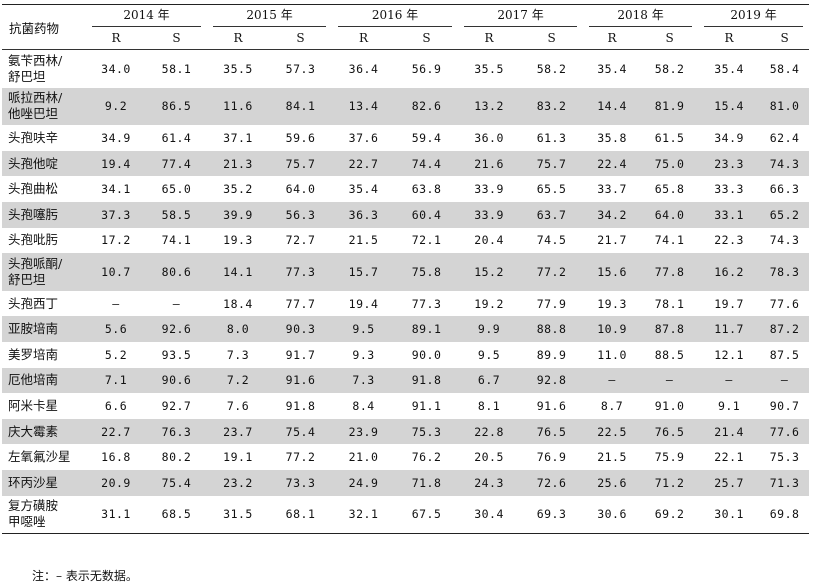 Image resolution: width=813 pixels, height=588 pixels. I want to click on drug-name-cell: 头孢他啶, so click(44, 163).